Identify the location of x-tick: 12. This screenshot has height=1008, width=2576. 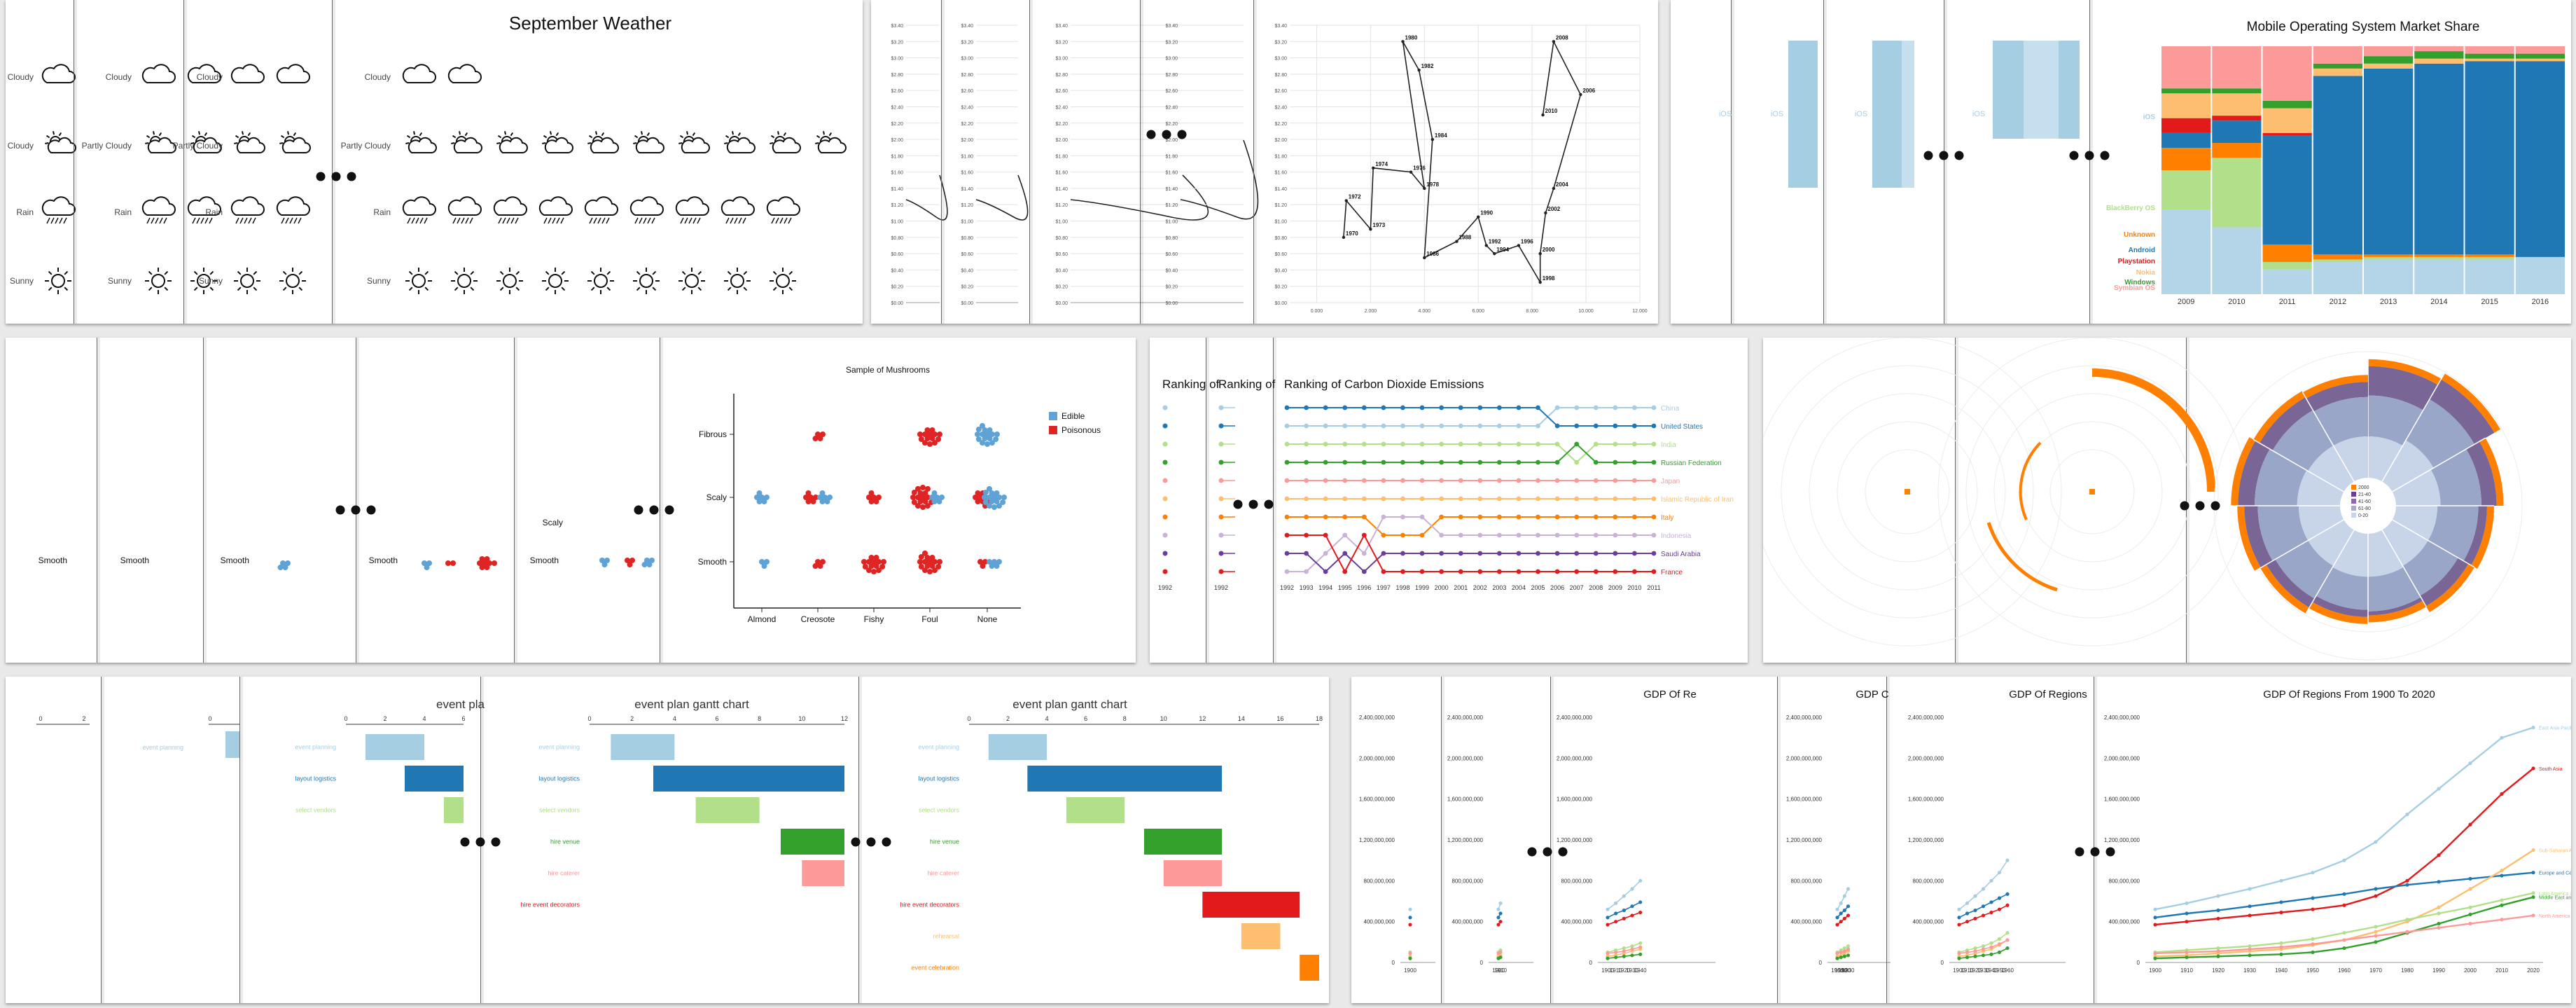
(844, 718).